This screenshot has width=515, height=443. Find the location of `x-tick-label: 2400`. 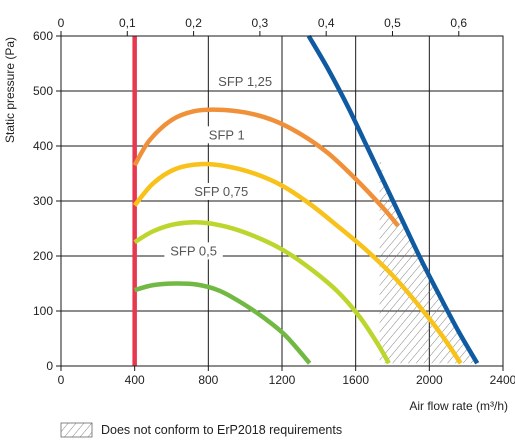

x-tick-label: 2400 is located at coordinates (502, 380).